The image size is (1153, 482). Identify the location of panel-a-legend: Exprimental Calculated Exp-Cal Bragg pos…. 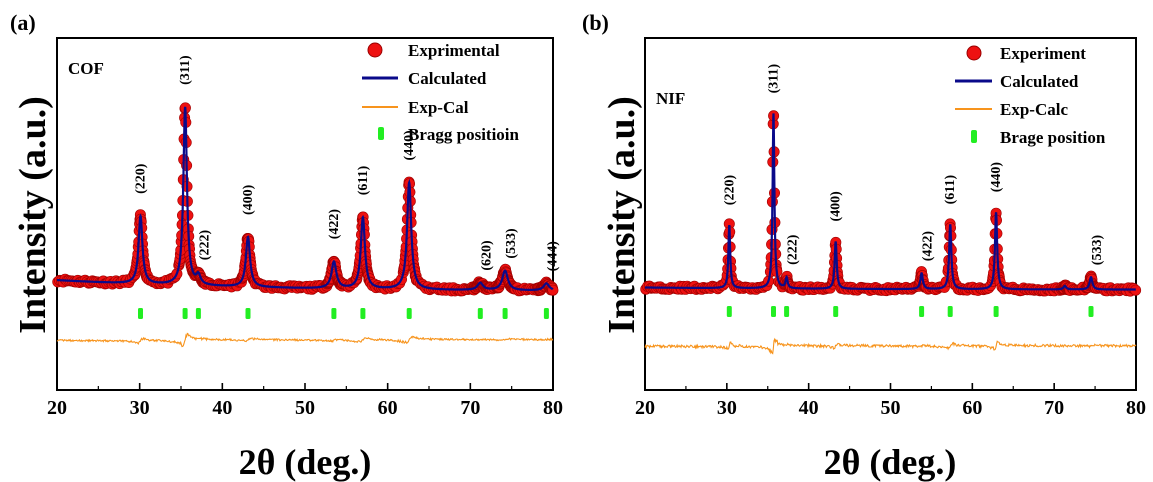
(441, 92).